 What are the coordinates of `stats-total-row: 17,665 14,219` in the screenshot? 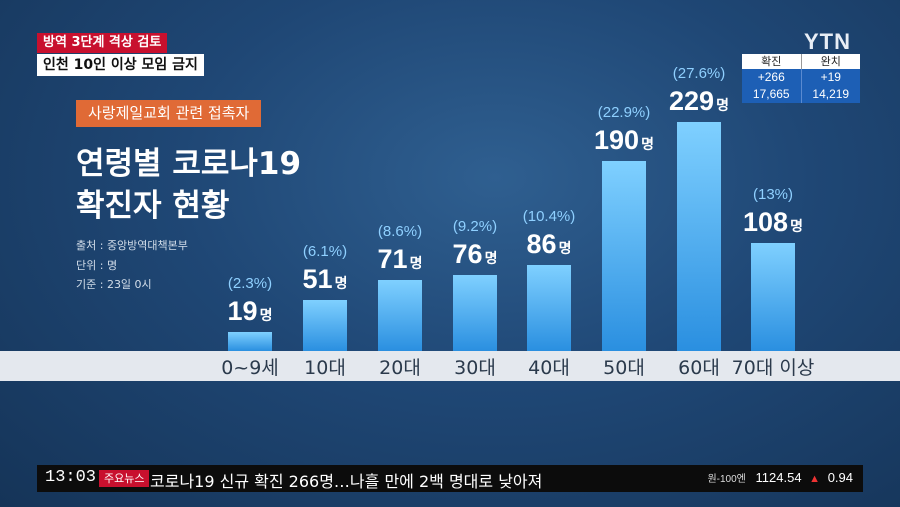 It's located at (801, 94).